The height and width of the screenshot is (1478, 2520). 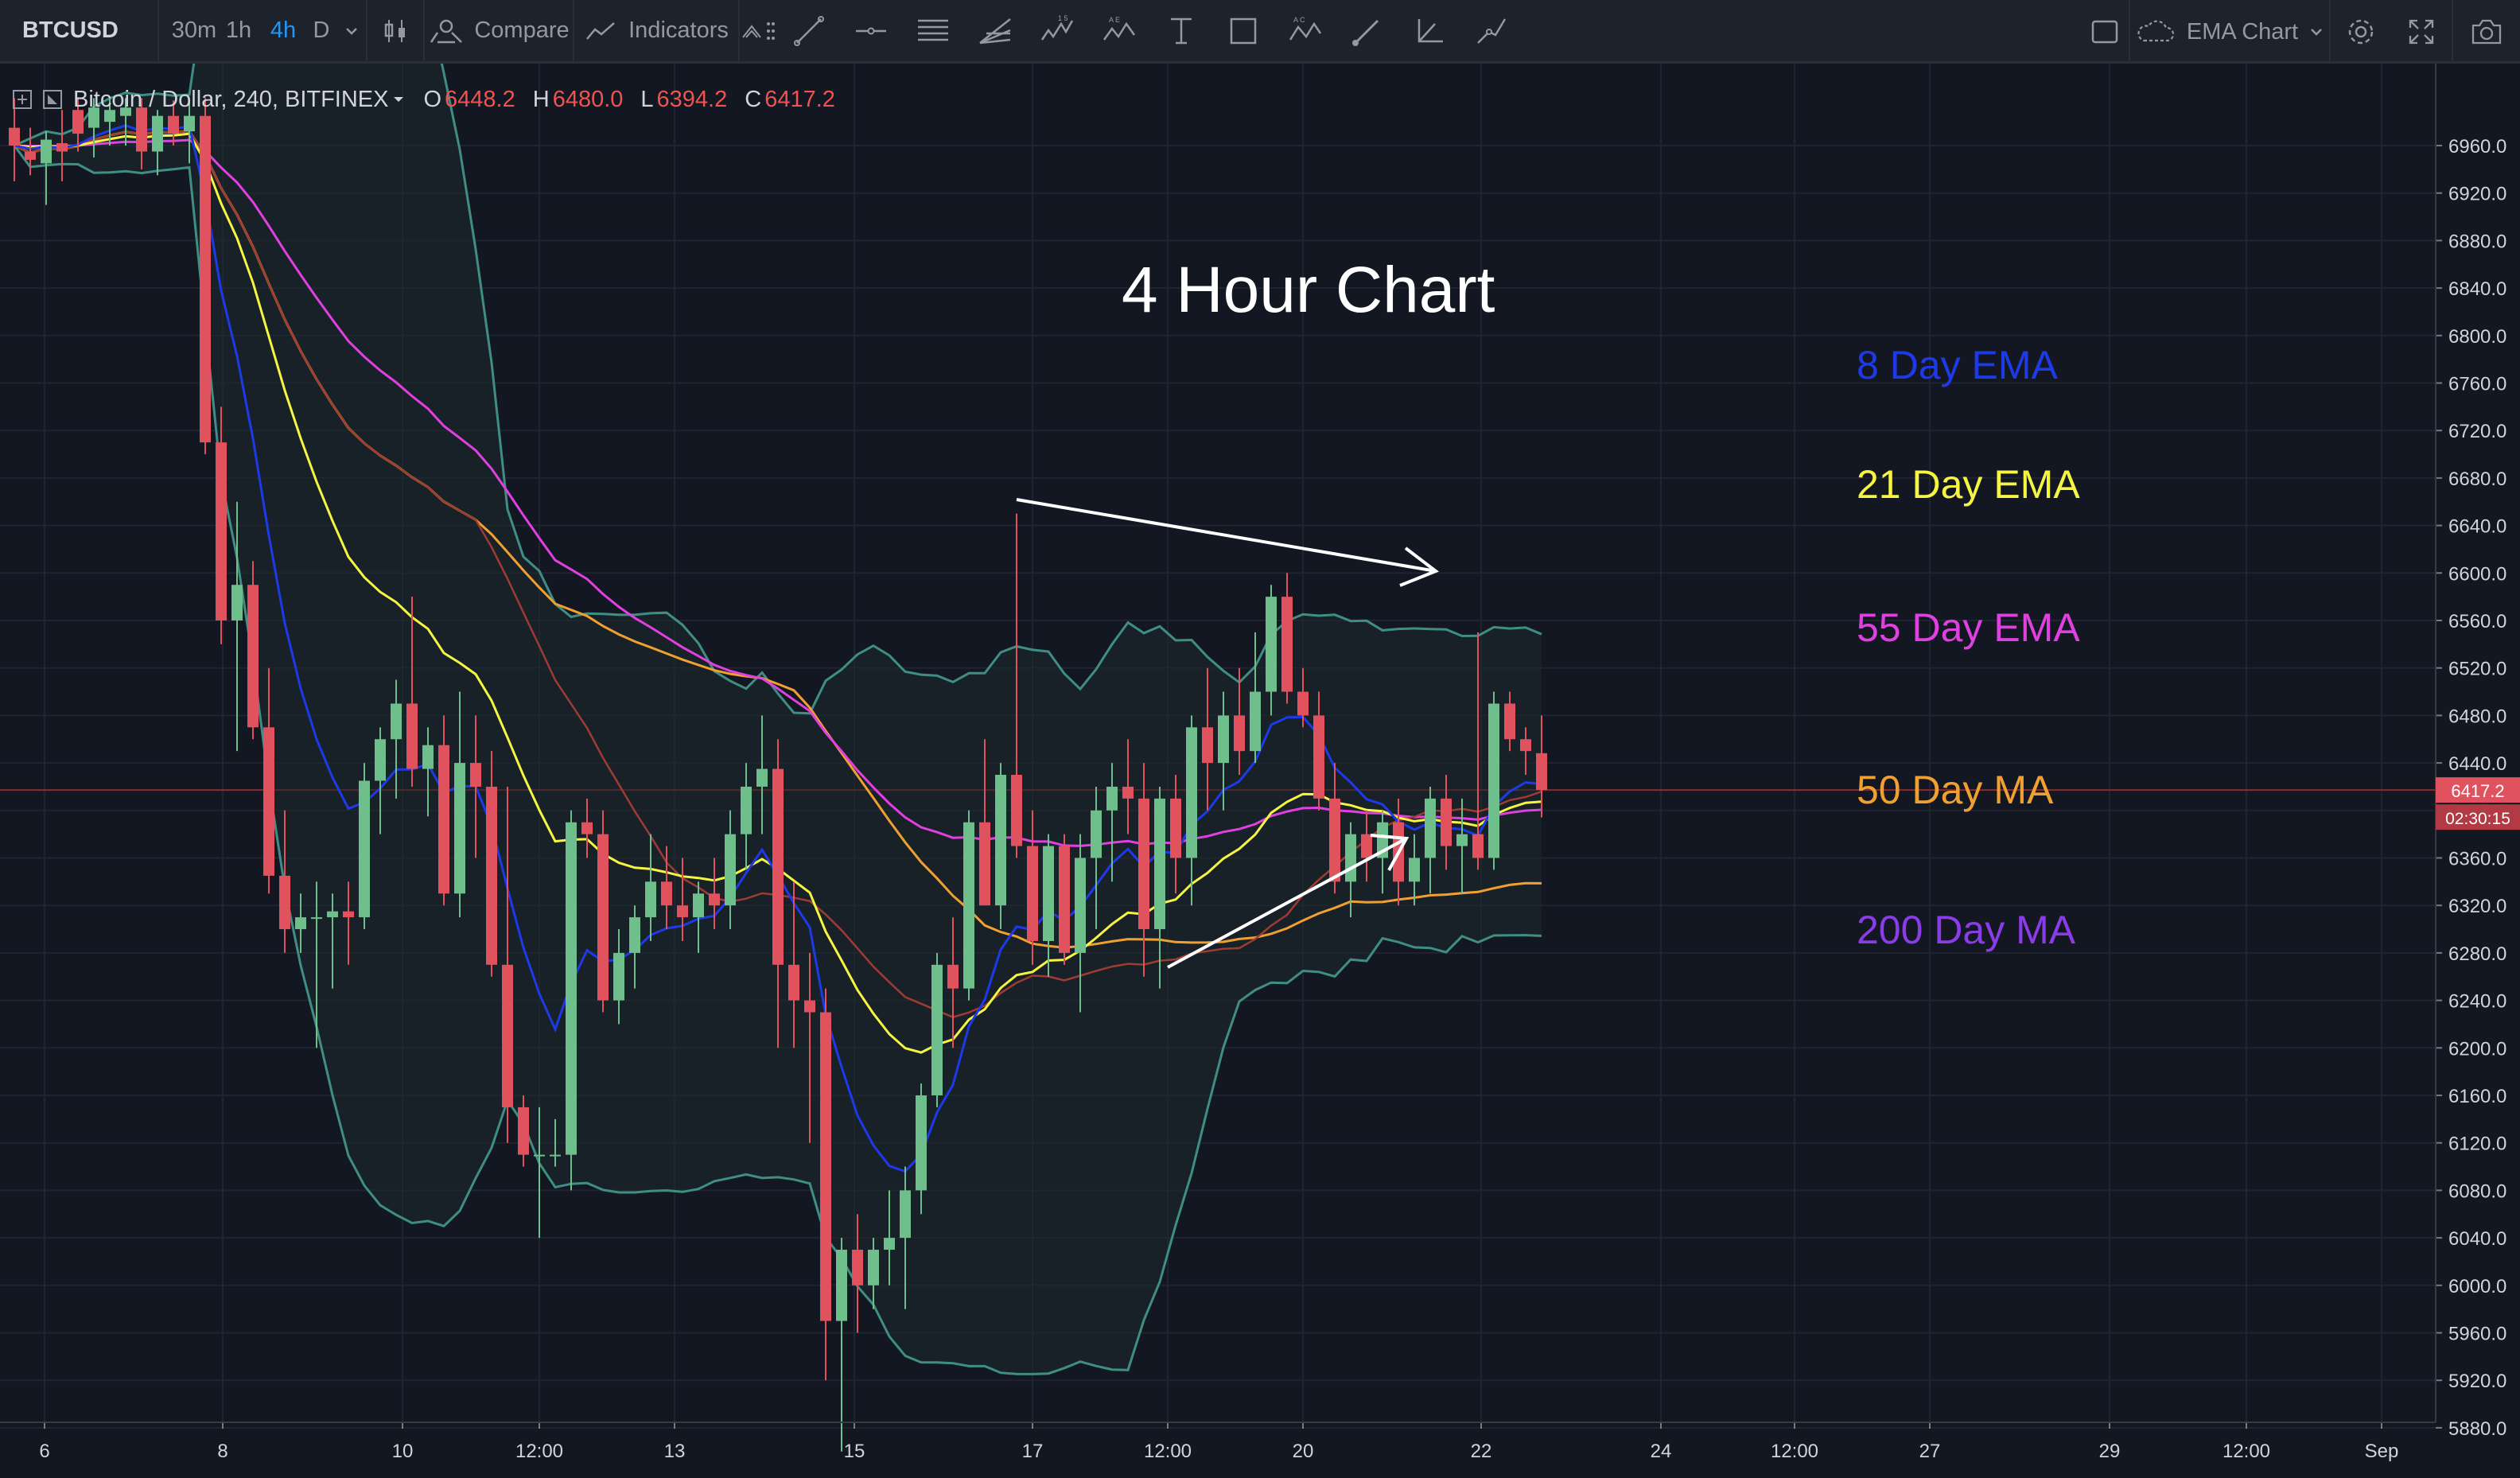 What do you see at coordinates (351, 31) in the screenshot?
I see `interval-dropdown` at bounding box center [351, 31].